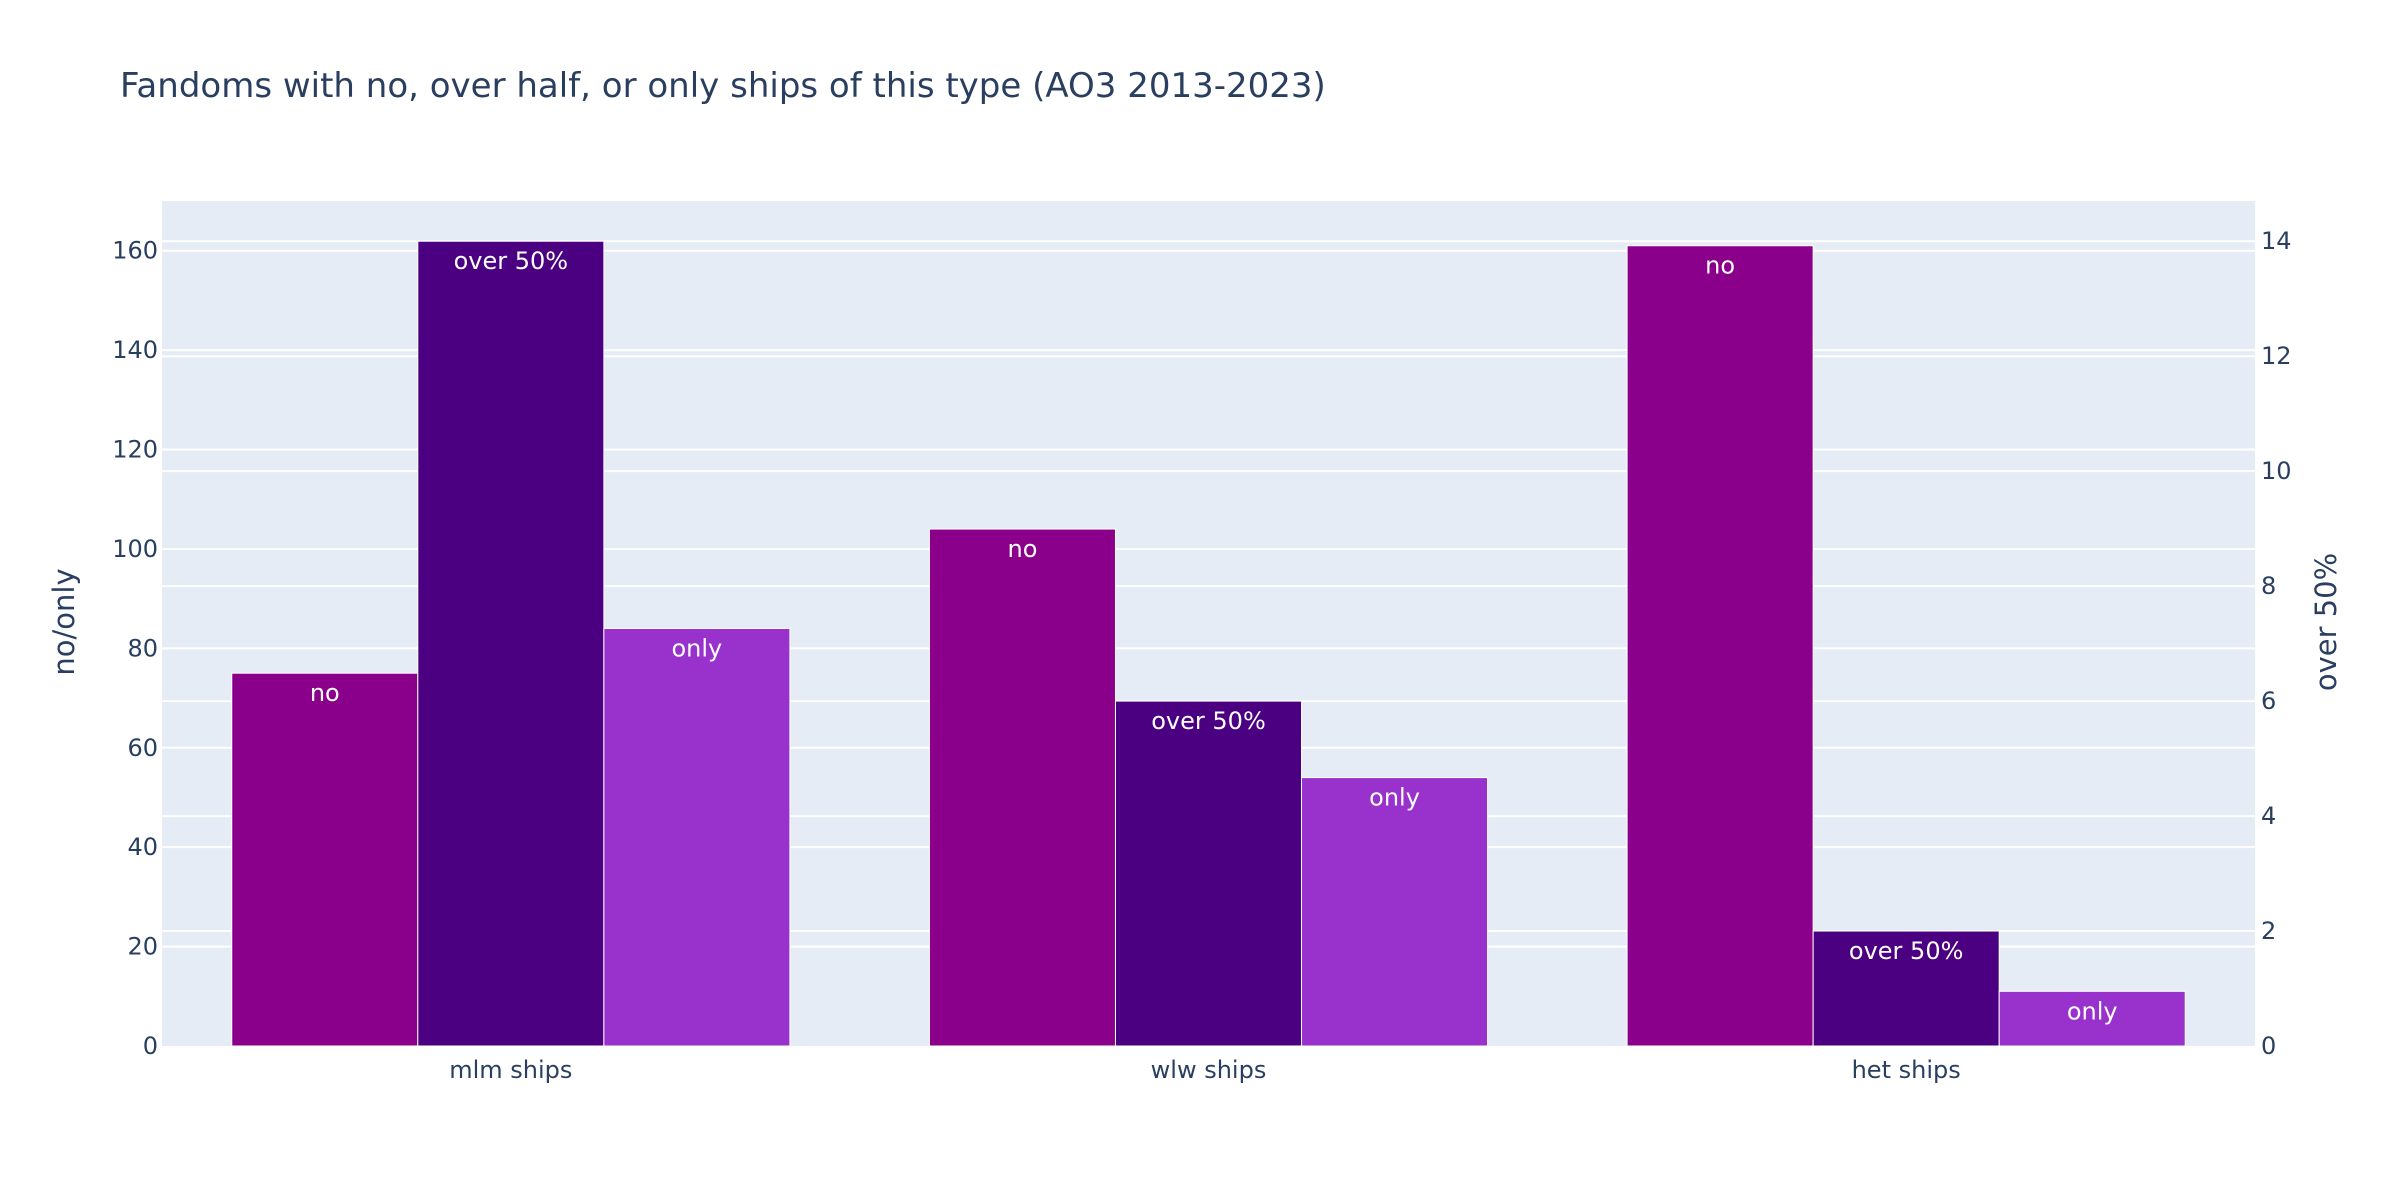 Image resolution: width=2400 pixels, height=1200 pixels. I want to click on left-tick-label: 20, so click(142, 947).